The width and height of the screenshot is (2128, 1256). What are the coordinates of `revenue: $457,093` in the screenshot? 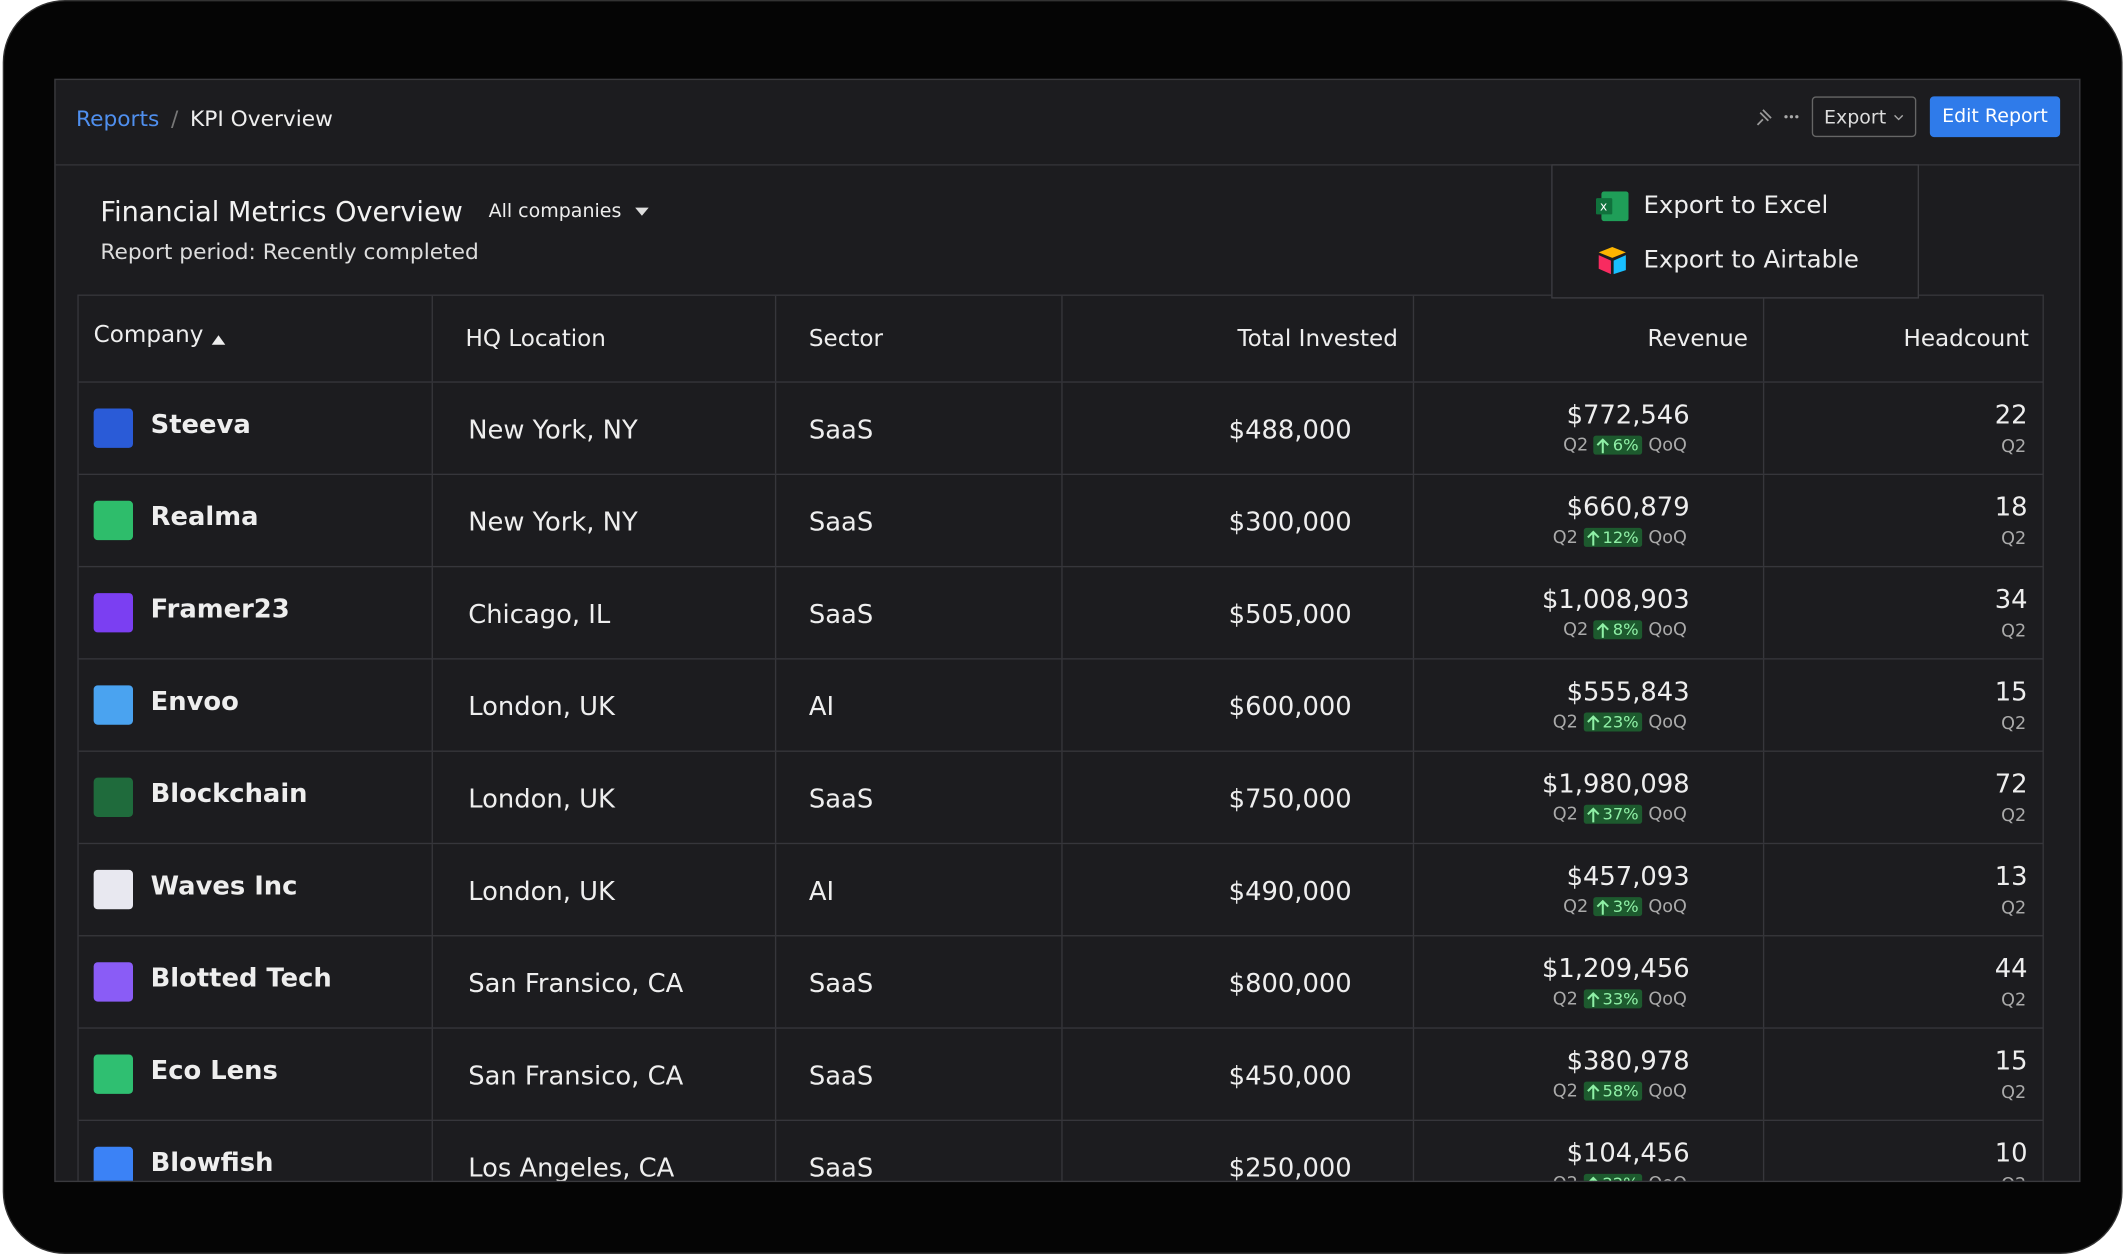 It's located at (1628, 876).